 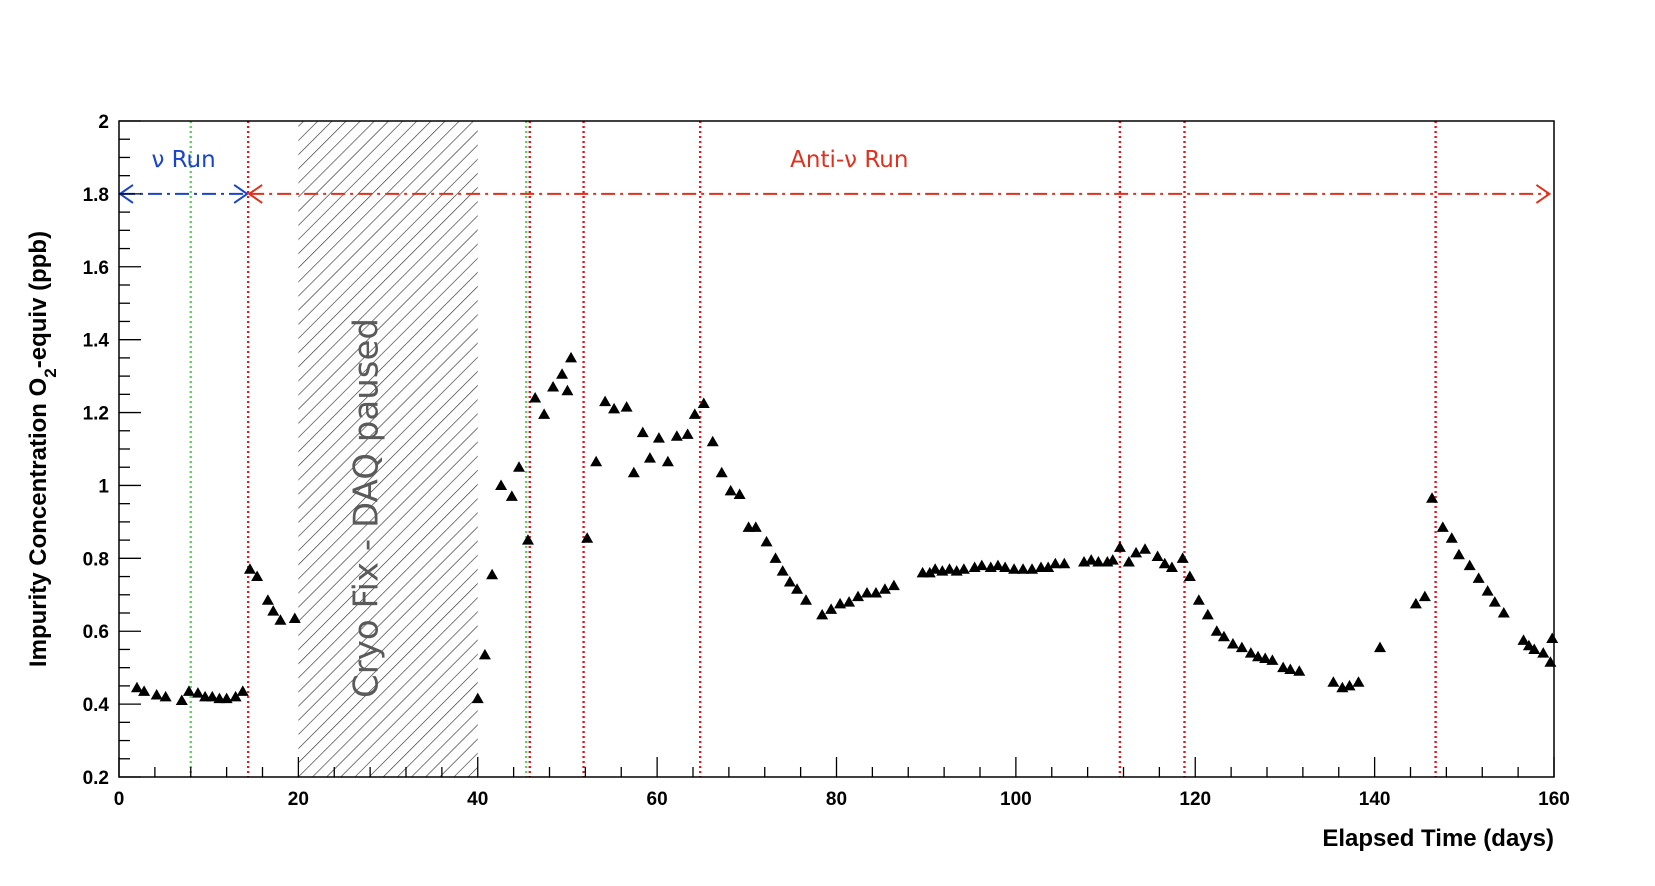 I want to click on x-tick-label: 100, so click(x=1016, y=799).